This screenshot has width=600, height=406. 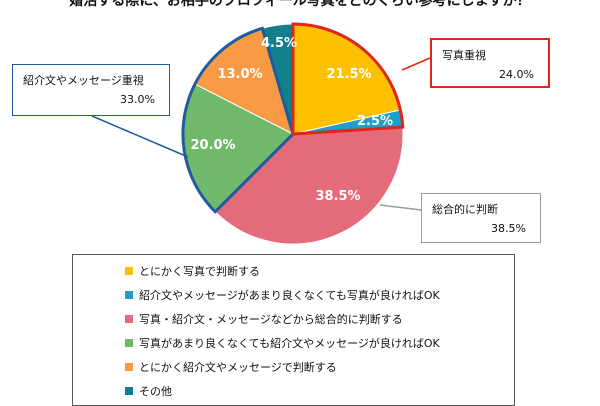 What do you see at coordinates (481, 218) in the screenshot?
I see `callout-overall-judgment: 総合的に判断 38.5%` at bounding box center [481, 218].